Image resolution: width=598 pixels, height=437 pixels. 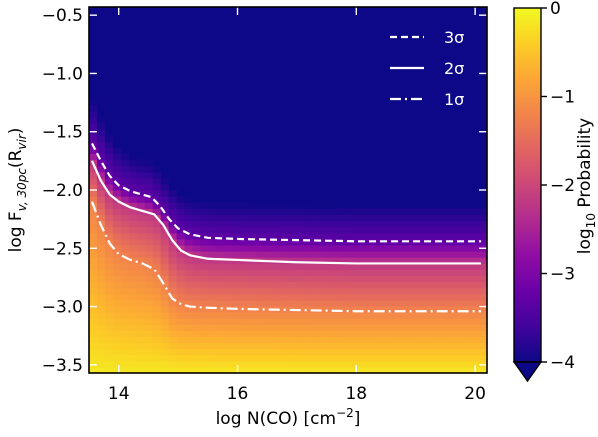 What do you see at coordinates (22, 190) in the screenshot?
I see `y-axis-title-sub: v, 30pc` at bounding box center [22, 190].